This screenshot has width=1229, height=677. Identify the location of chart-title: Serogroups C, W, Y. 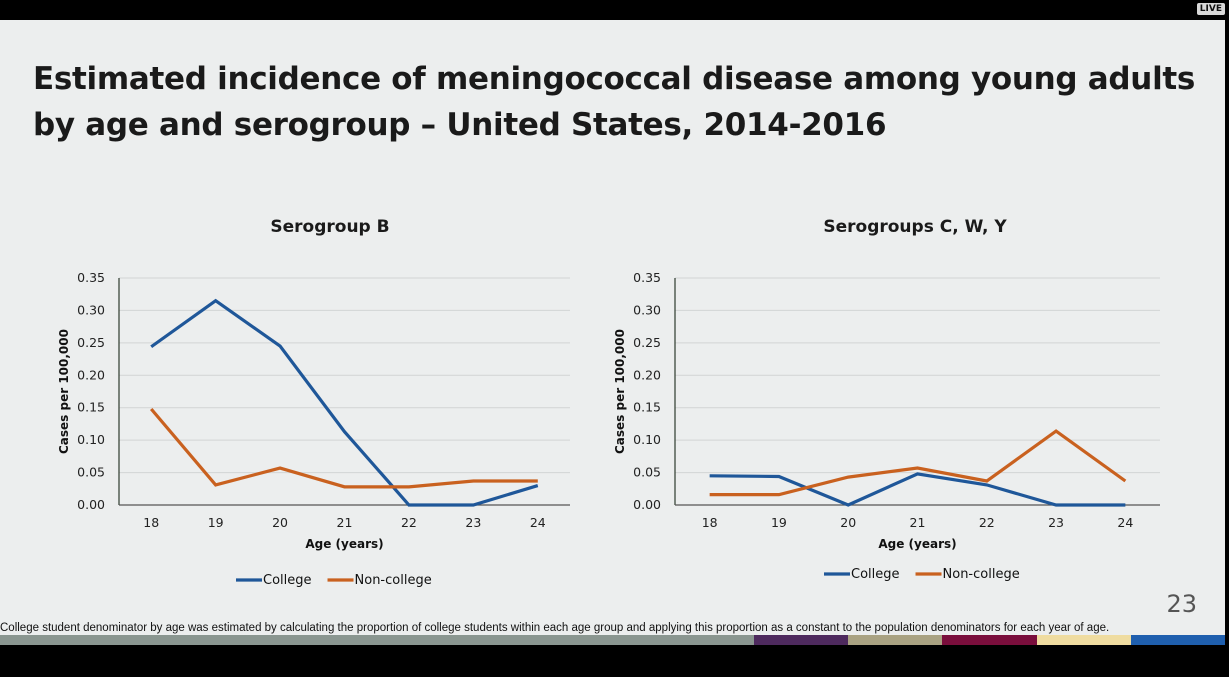
(915, 227).